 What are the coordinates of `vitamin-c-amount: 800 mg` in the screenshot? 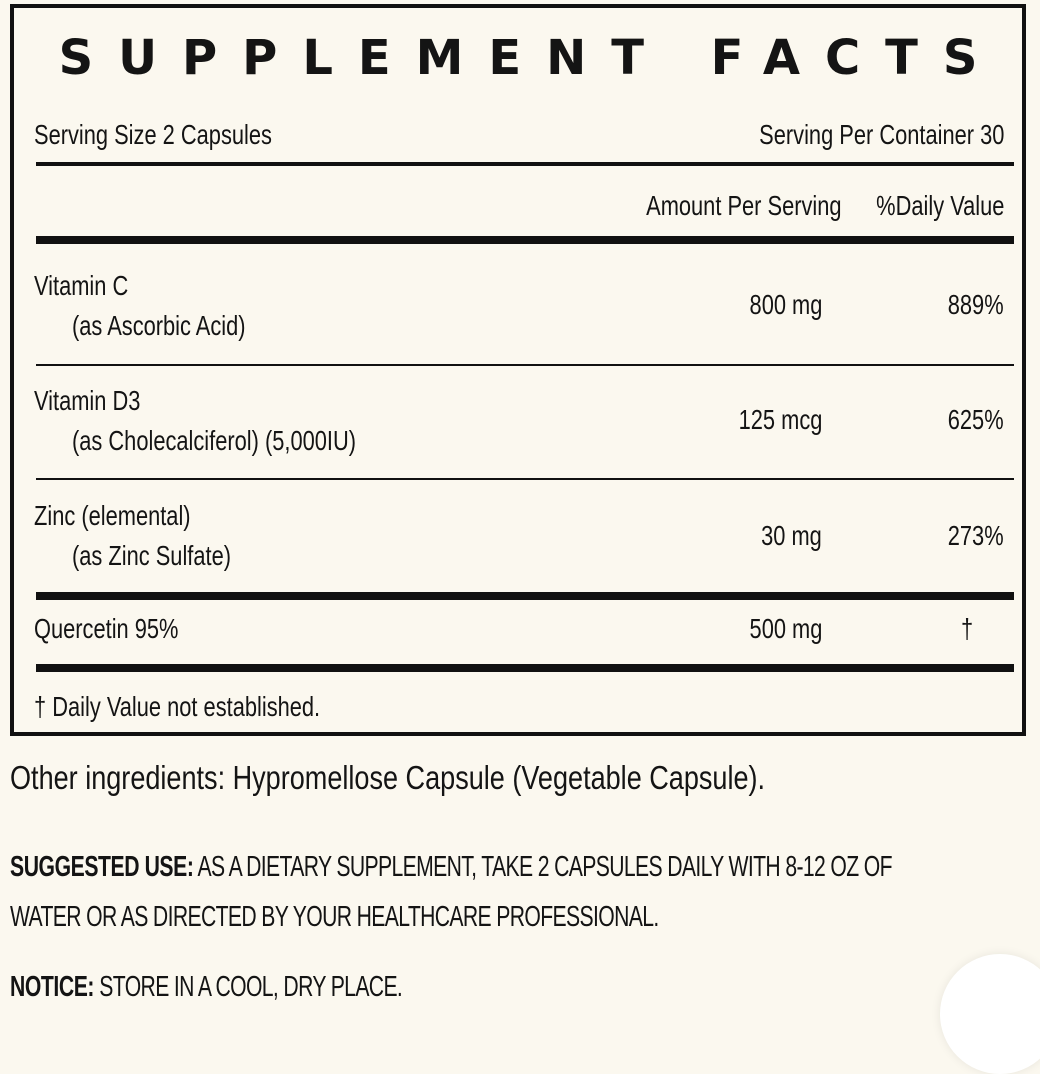 It's located at (785, 304).